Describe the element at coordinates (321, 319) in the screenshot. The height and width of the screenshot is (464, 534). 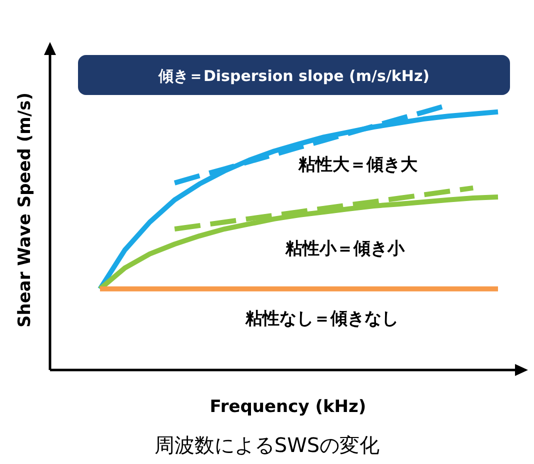
I see `annotation: 粘性なし＝傾きなし` at that location.